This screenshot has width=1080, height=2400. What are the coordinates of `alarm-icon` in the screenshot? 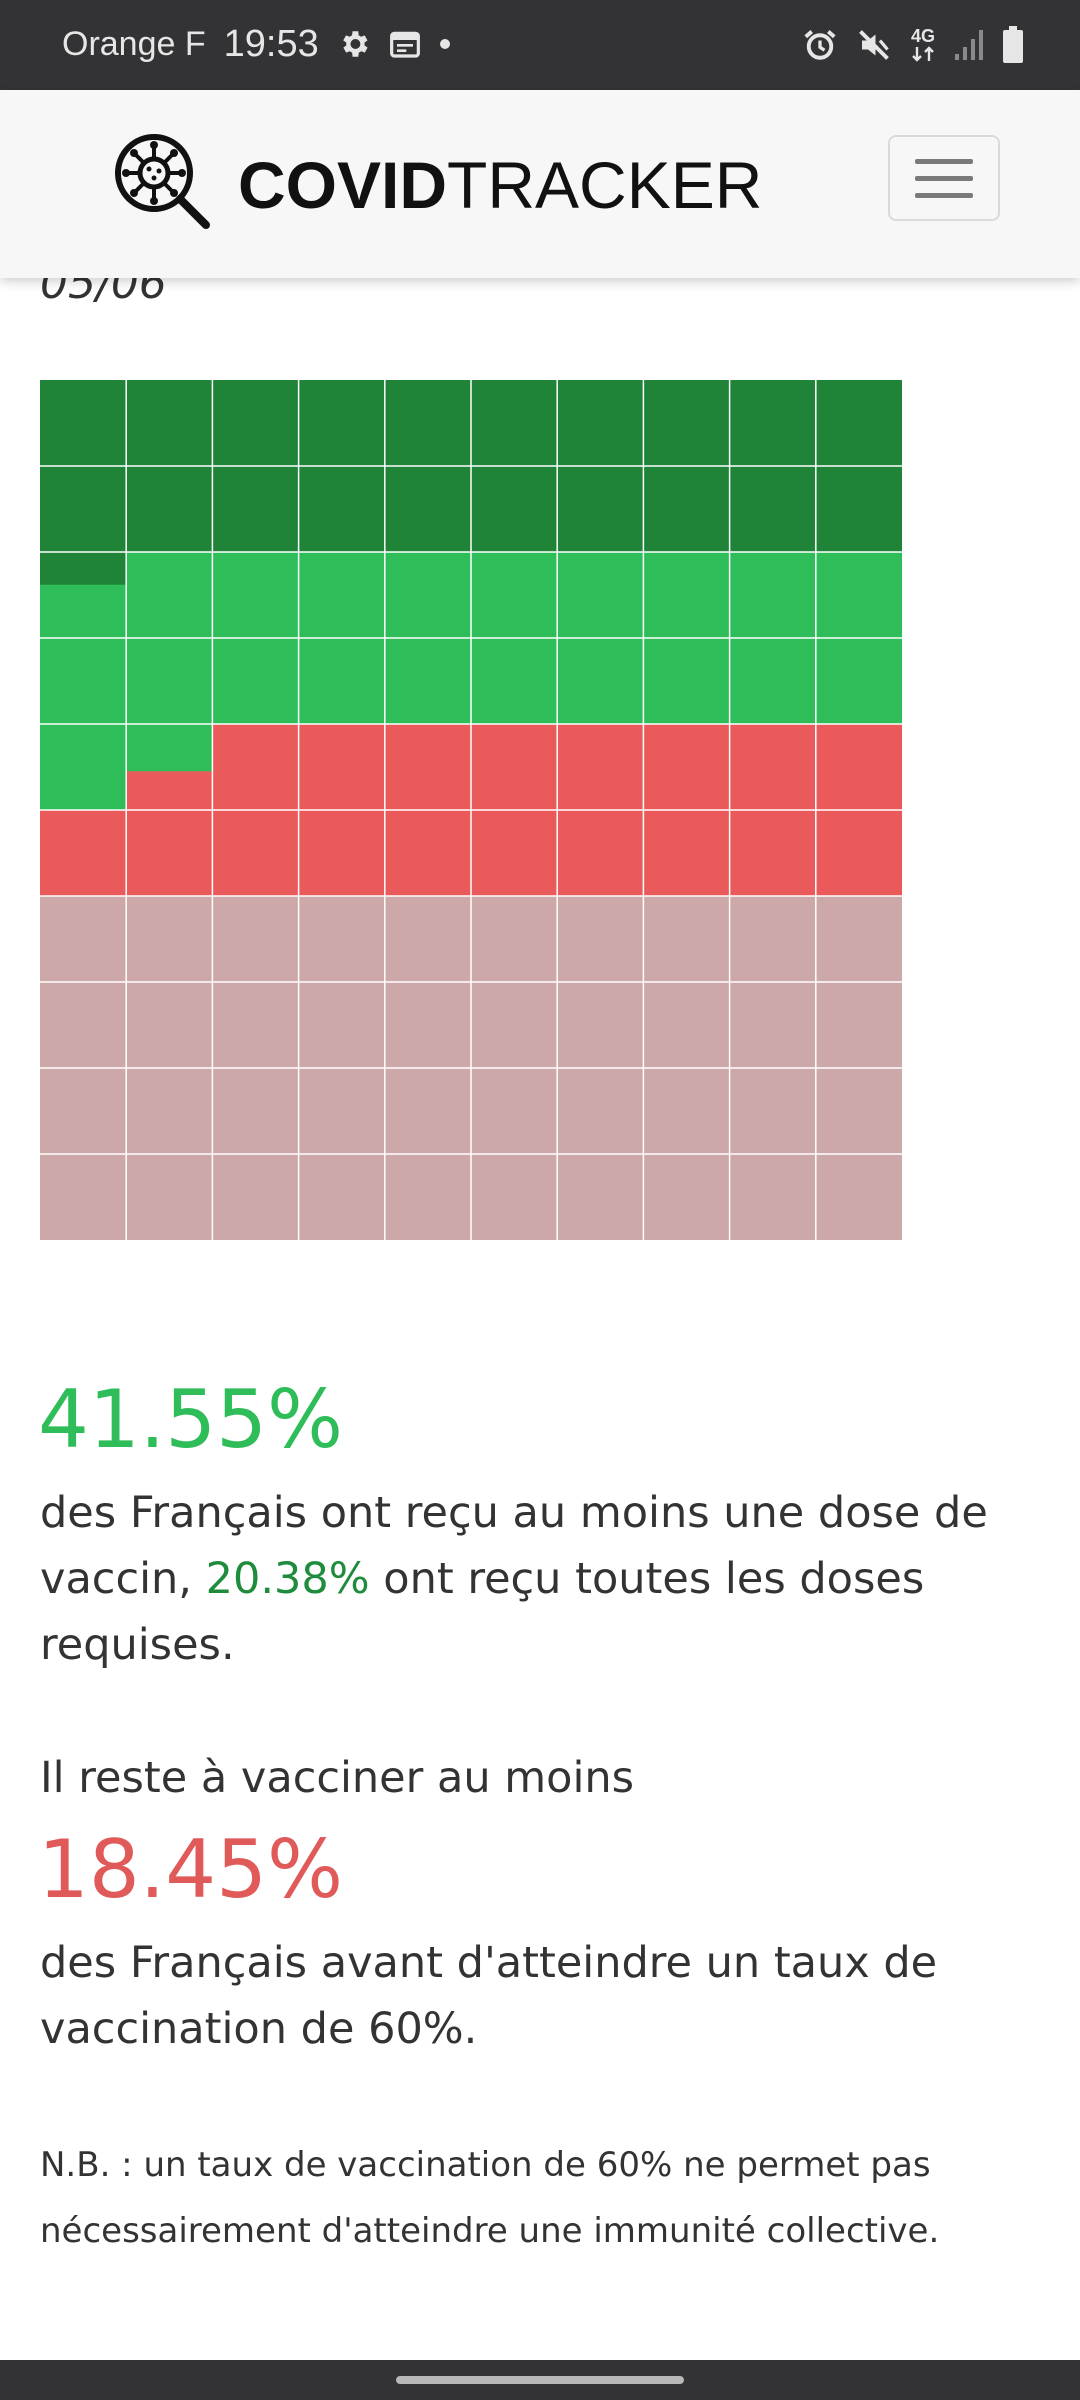 It's located at (820, 45).